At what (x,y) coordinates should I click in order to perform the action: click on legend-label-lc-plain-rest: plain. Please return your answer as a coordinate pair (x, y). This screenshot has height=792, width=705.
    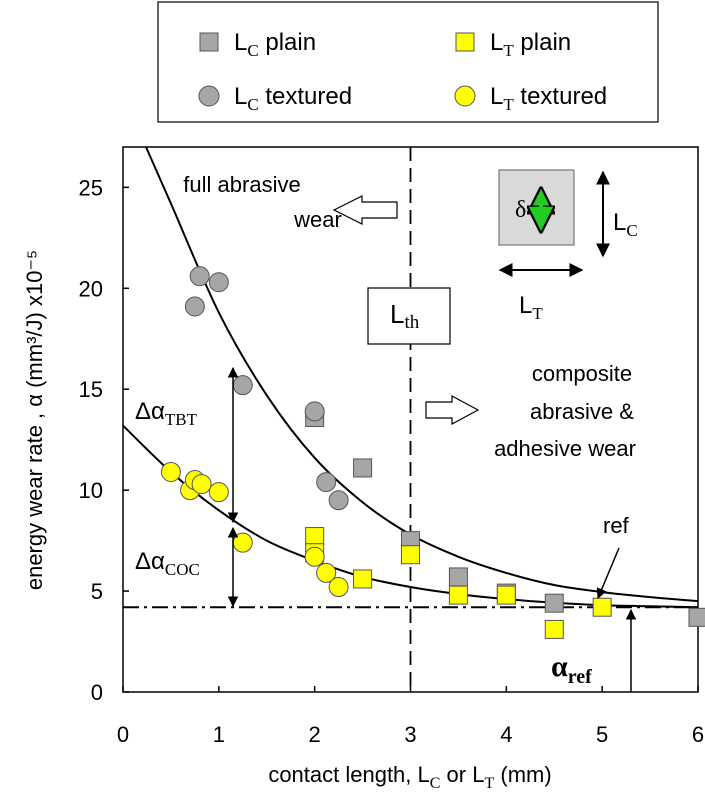
    Looking at the image, I should click on (287, 42).